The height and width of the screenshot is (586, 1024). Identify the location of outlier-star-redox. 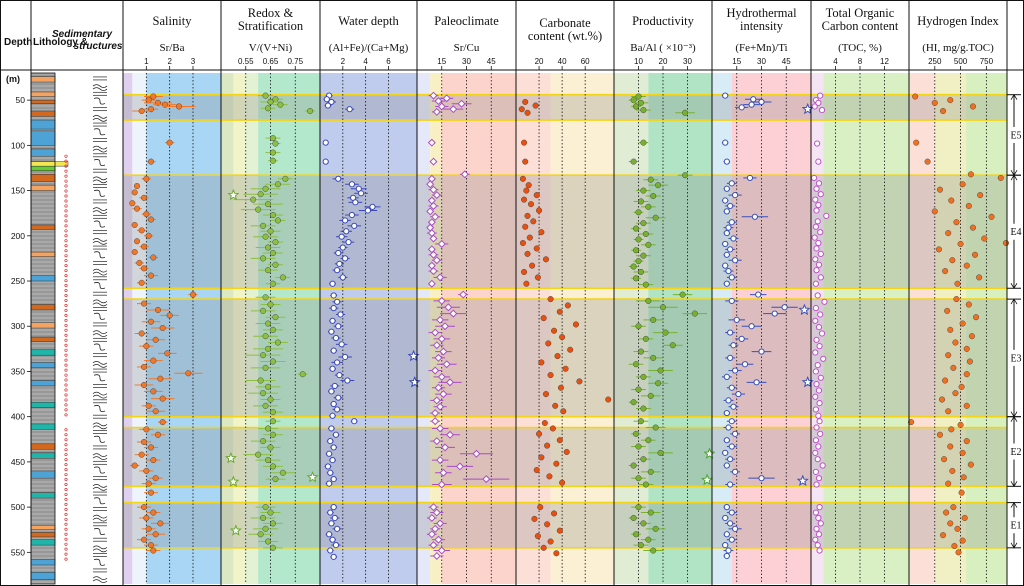
(233, 481).